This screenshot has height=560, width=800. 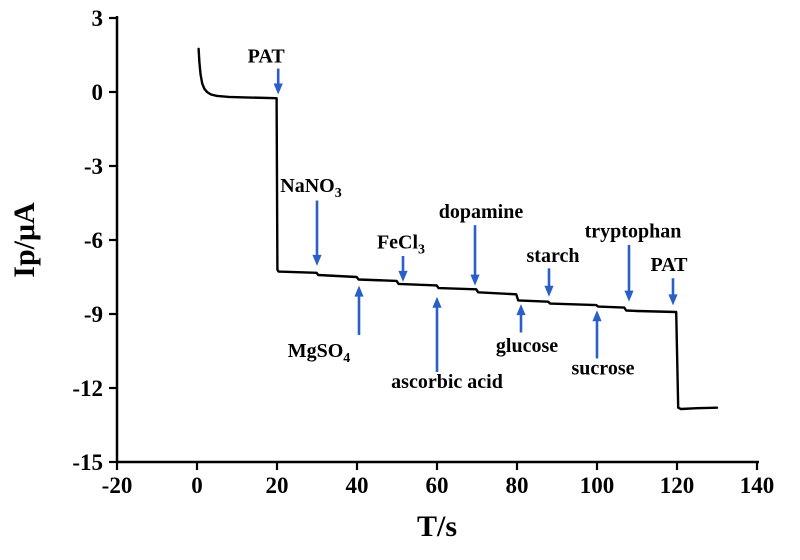 I want to click on y-axis-title: Ip/μA, so click(x=24, y=240).